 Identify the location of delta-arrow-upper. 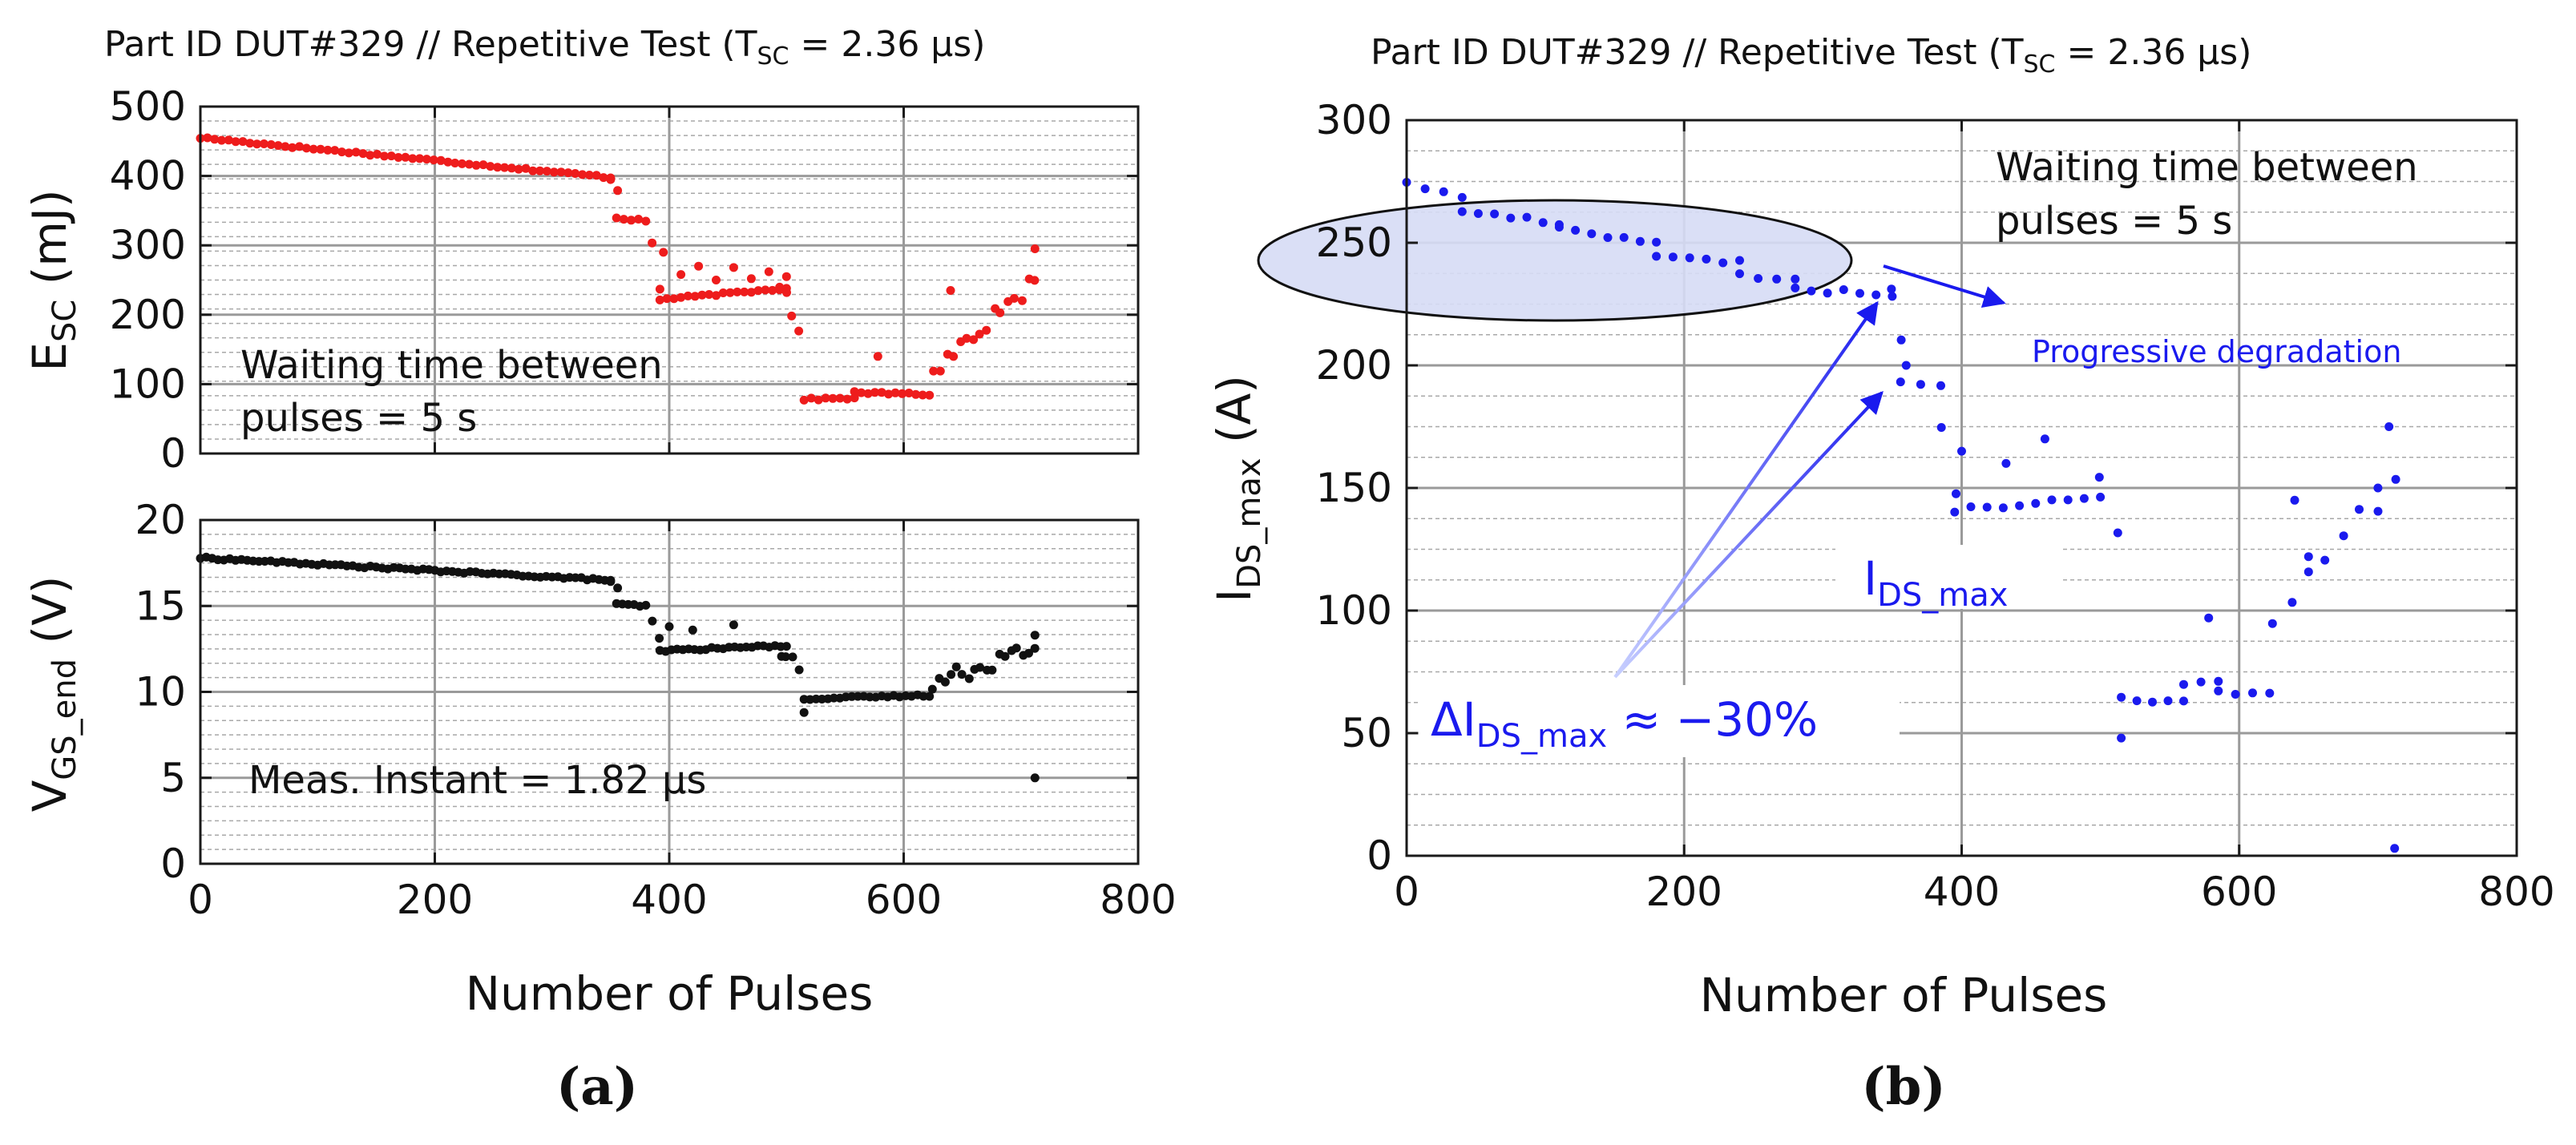
(1746, 489).